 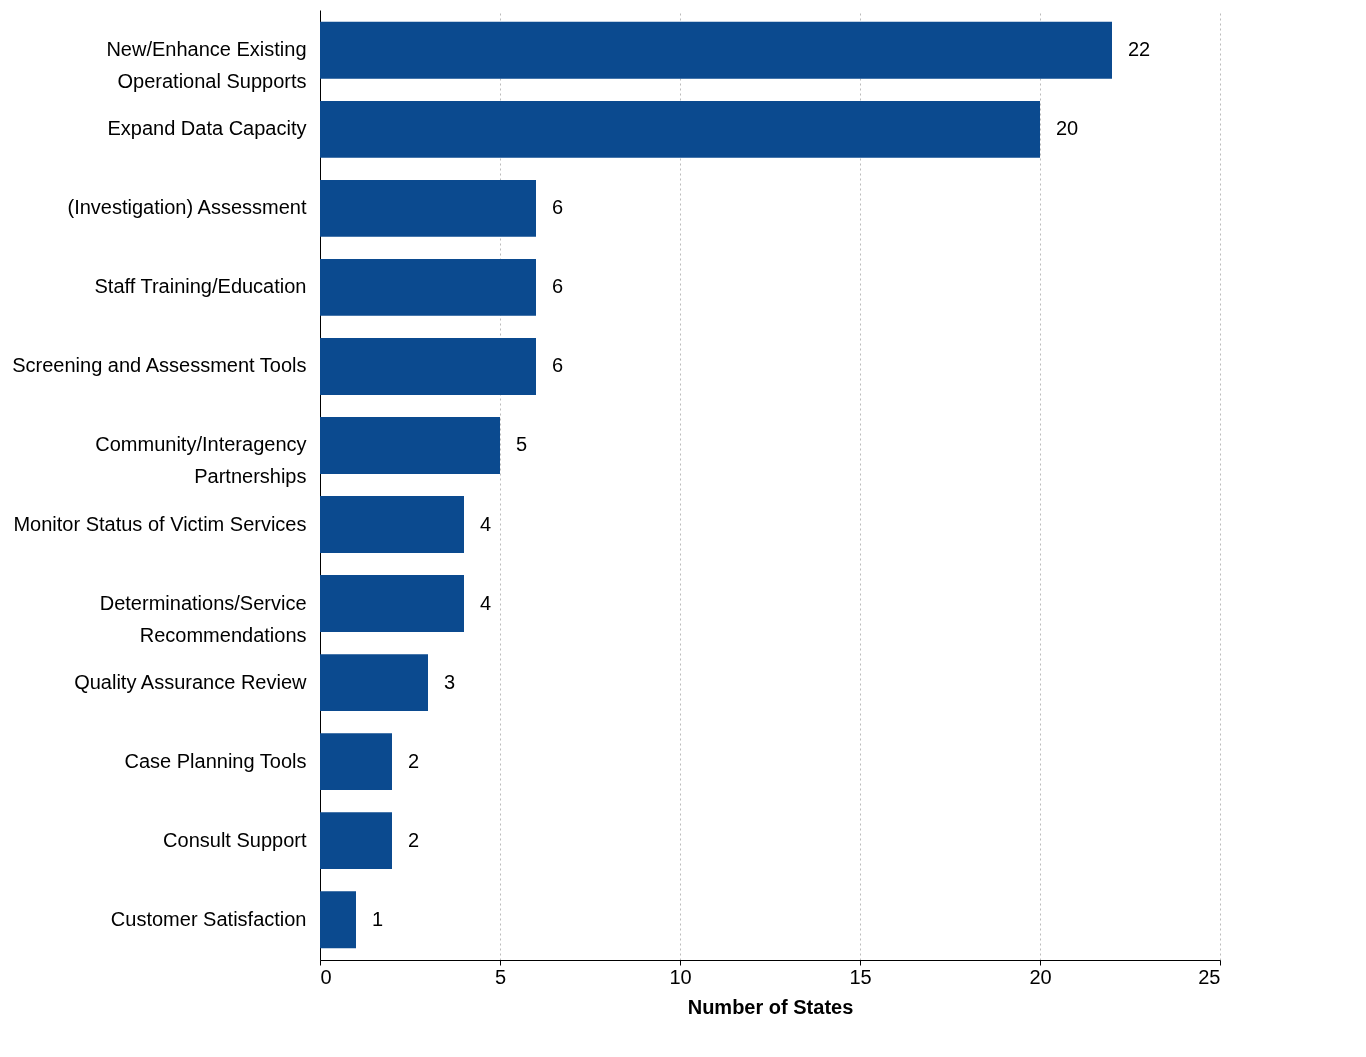 What do you see at coordinates (500, 976) in the screenshot?
I see `x-tick-label: 5` at bounding box center [500, 976].